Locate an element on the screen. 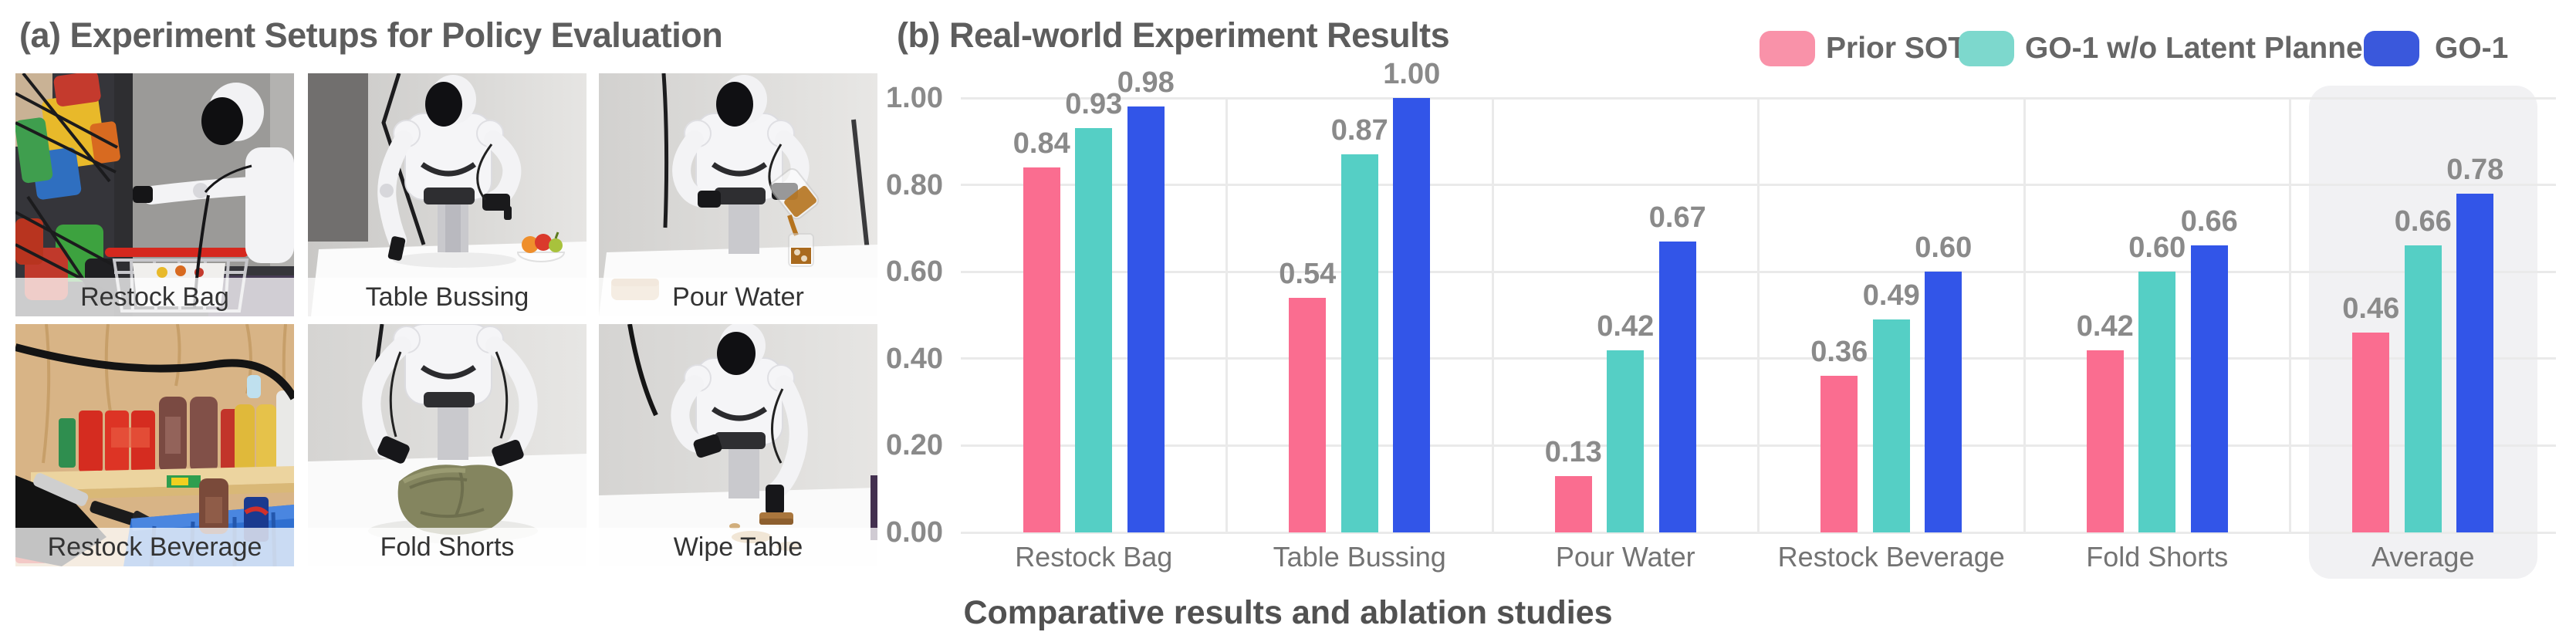  value-label-go-1-average: 0.78 is located at coordinates (2475, 169).